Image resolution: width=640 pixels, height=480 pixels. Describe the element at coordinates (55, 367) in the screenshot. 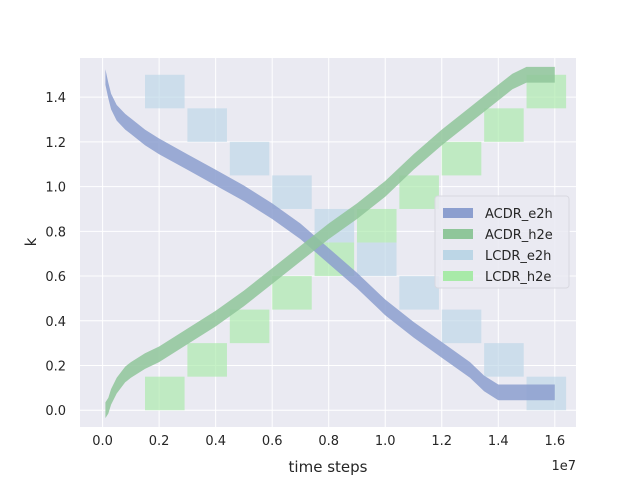

I see `y-tick-label: 0.2` at that location.